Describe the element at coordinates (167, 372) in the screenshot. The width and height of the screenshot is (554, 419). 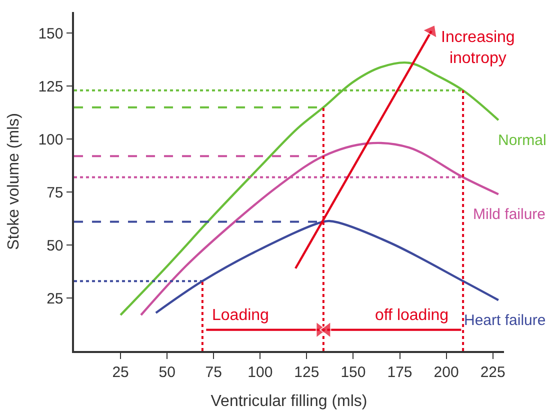
I see `x-tick-label: 50` at that location.